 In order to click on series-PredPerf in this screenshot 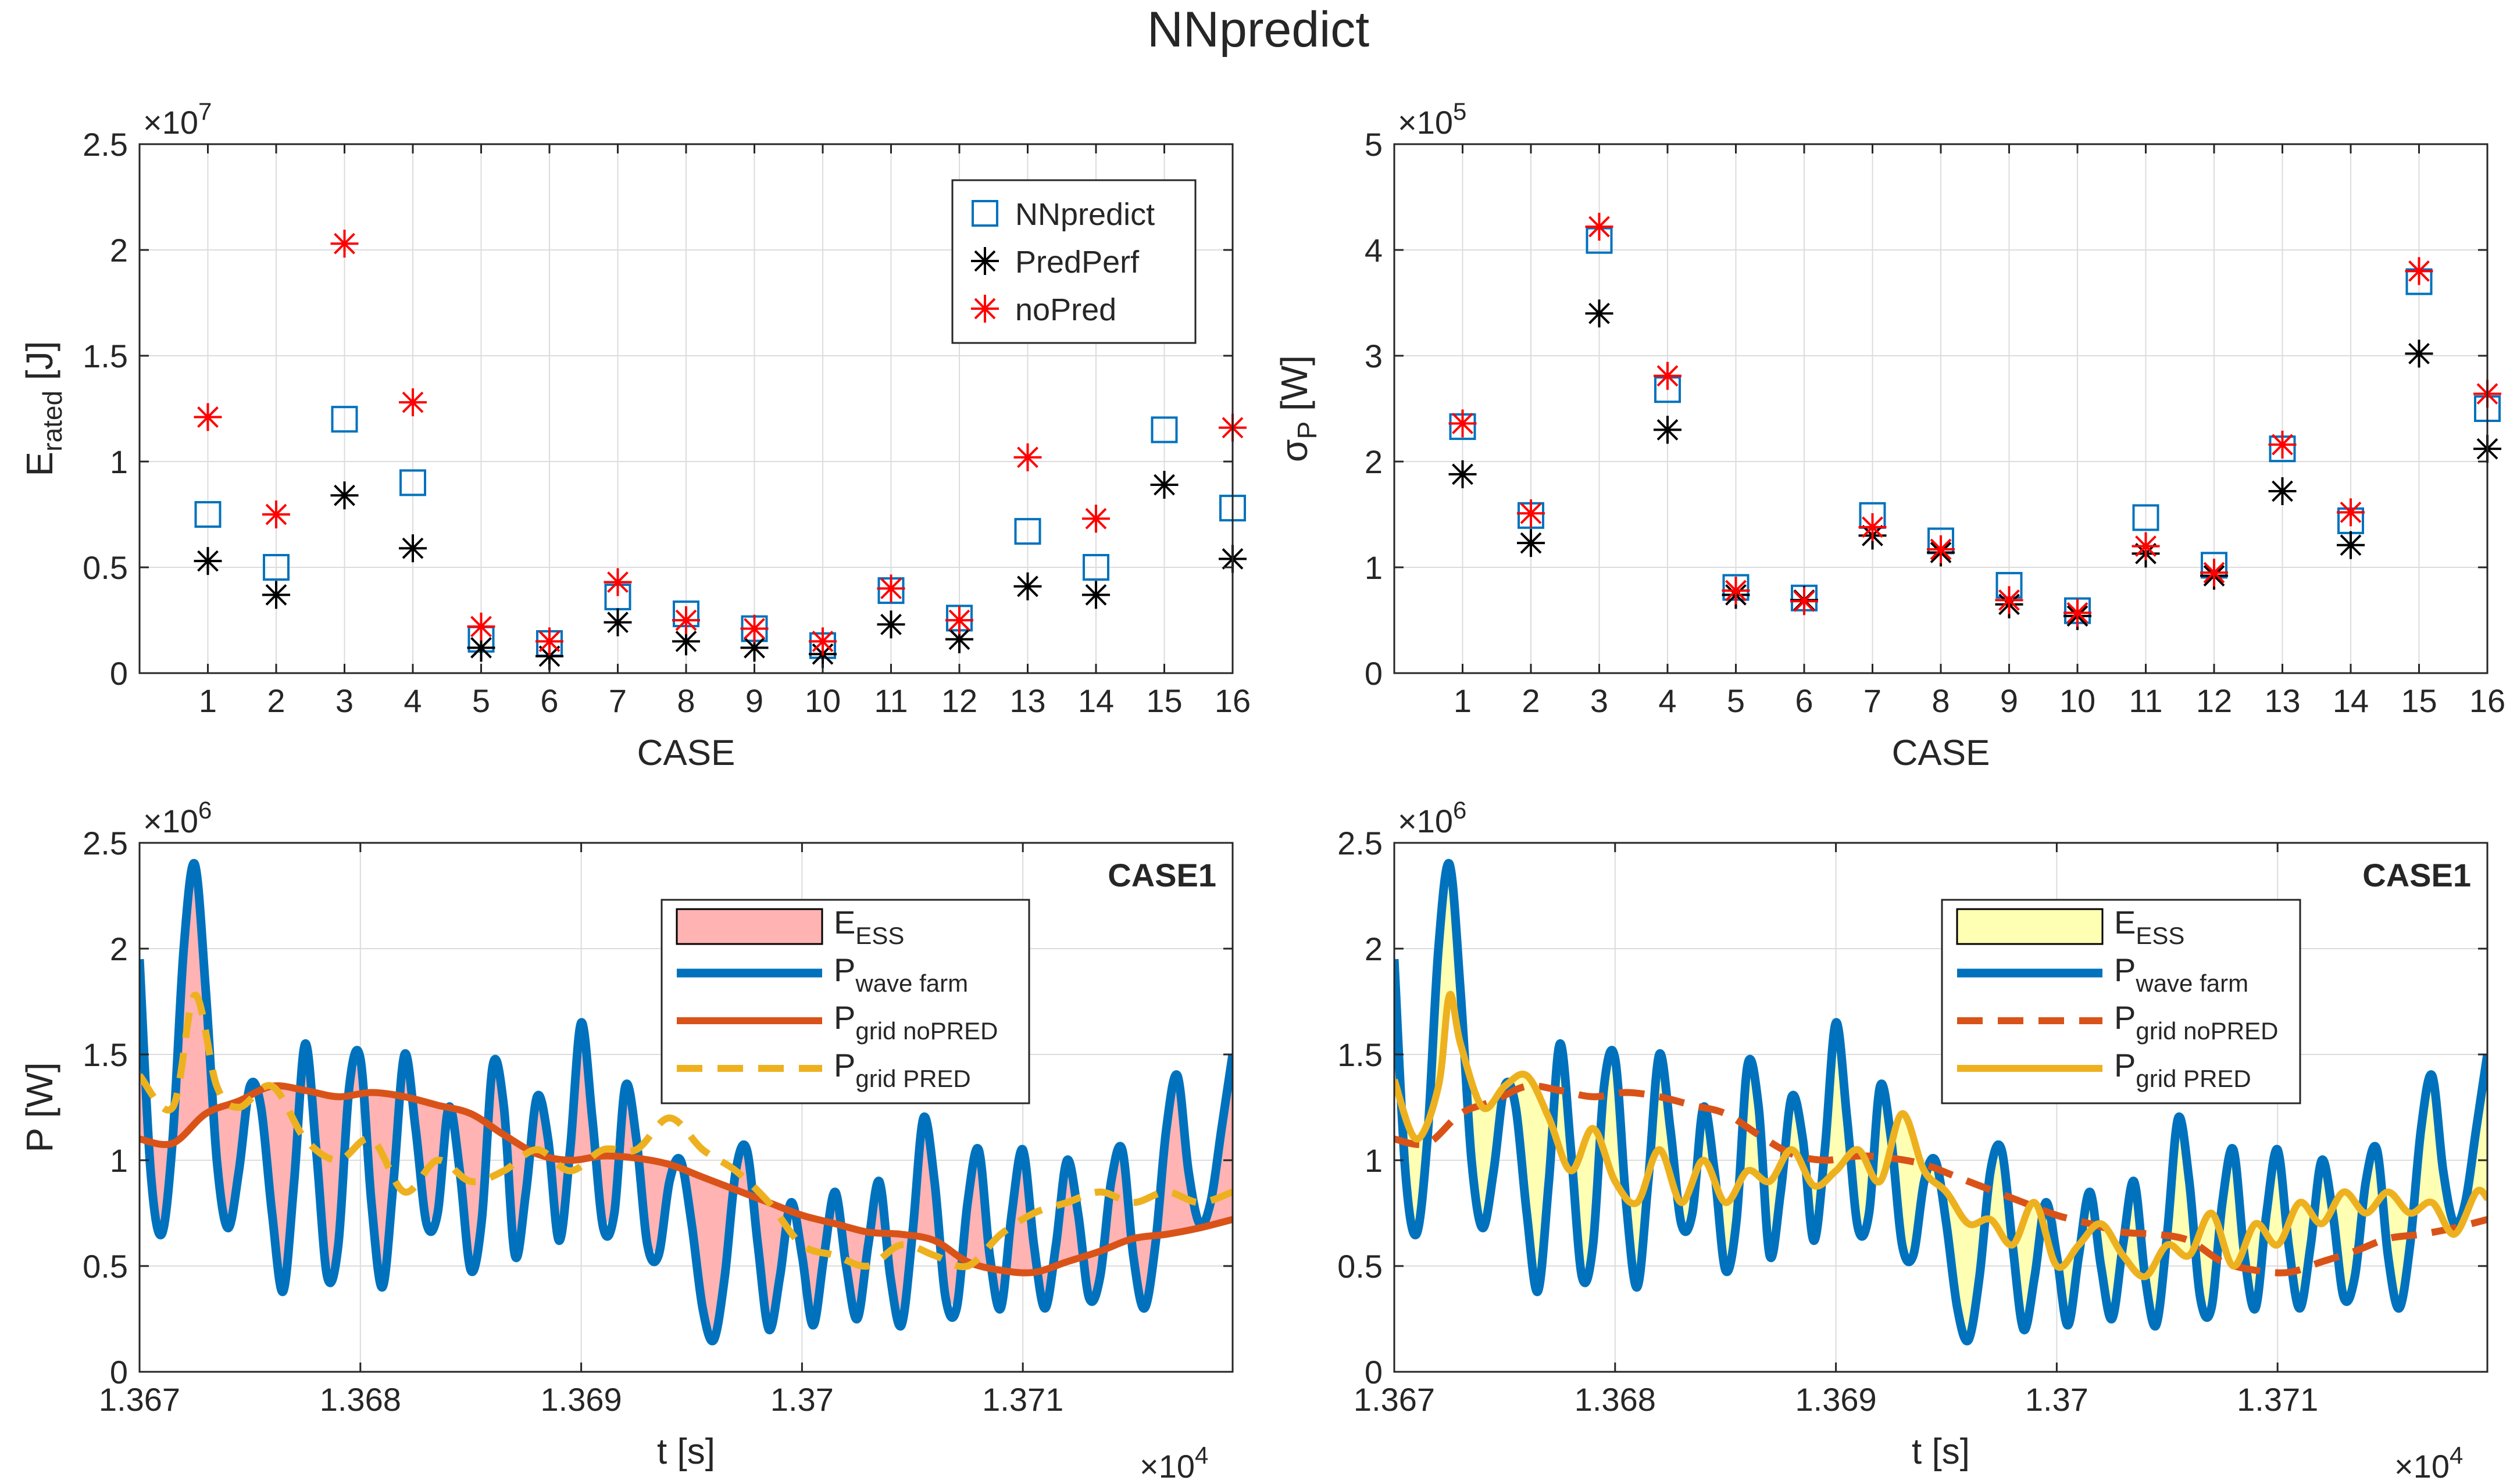, I will do `click(720, 570)`.